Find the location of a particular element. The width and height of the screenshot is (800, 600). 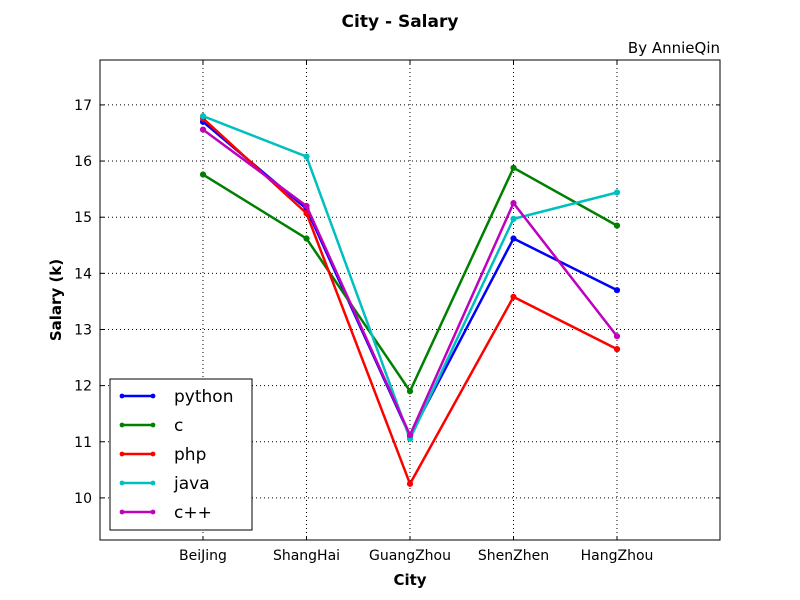

legend-label: php is located at coordinates (190, 455).